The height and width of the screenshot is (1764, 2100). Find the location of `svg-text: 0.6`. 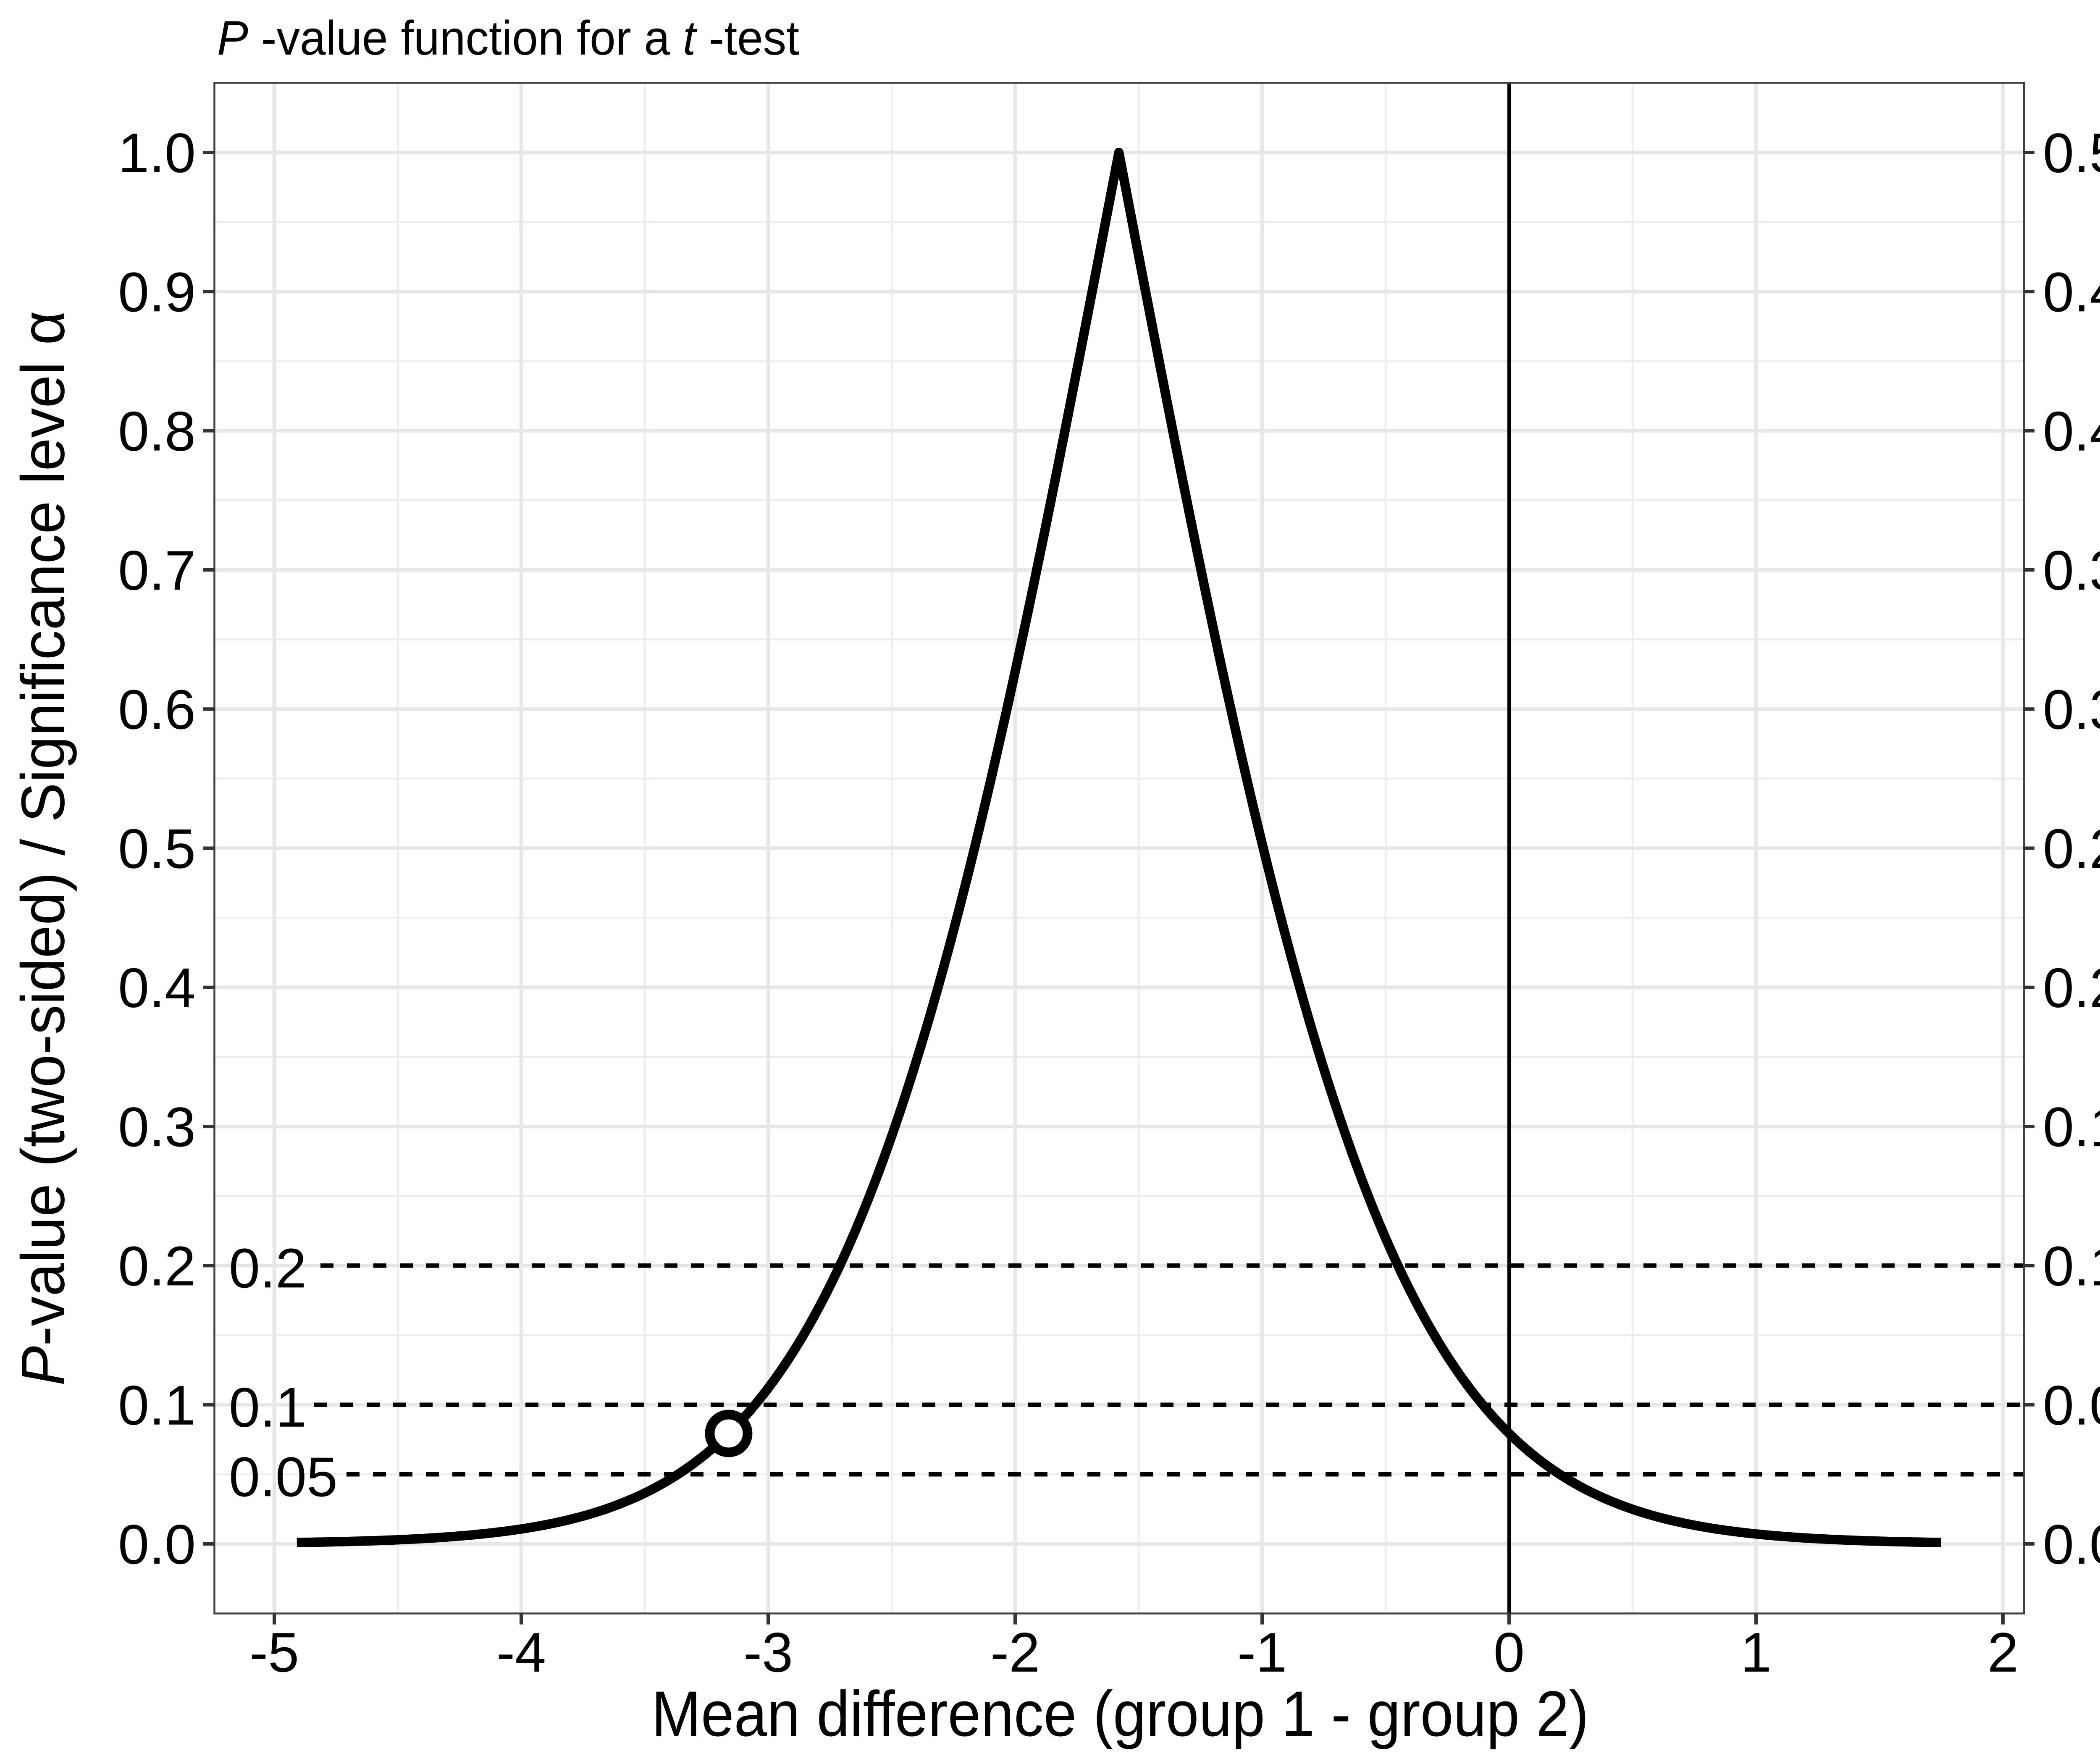

svg-text: 0.6 is located at coordinates (157, 710).